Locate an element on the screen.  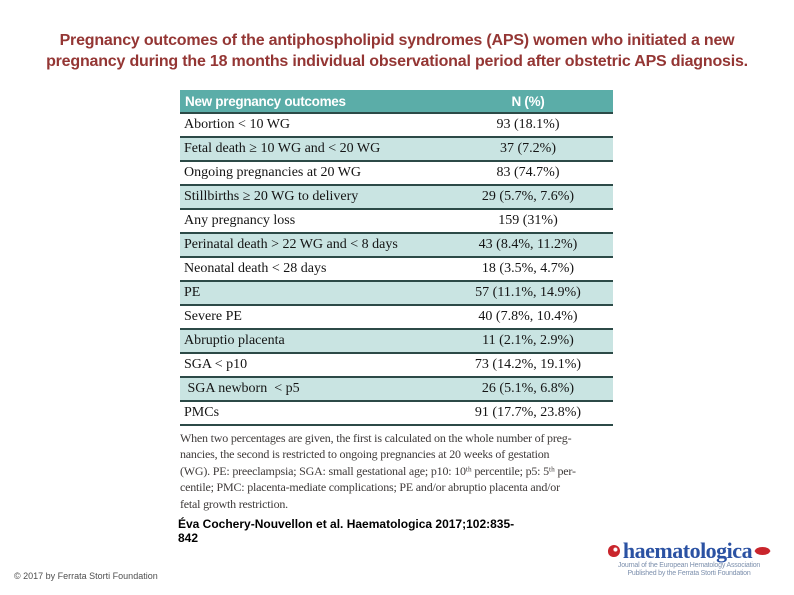
table-row: Fetal death ≥ 10 WG and < 20 WG 37 (7.2%) is located at coordinates (396, 150).